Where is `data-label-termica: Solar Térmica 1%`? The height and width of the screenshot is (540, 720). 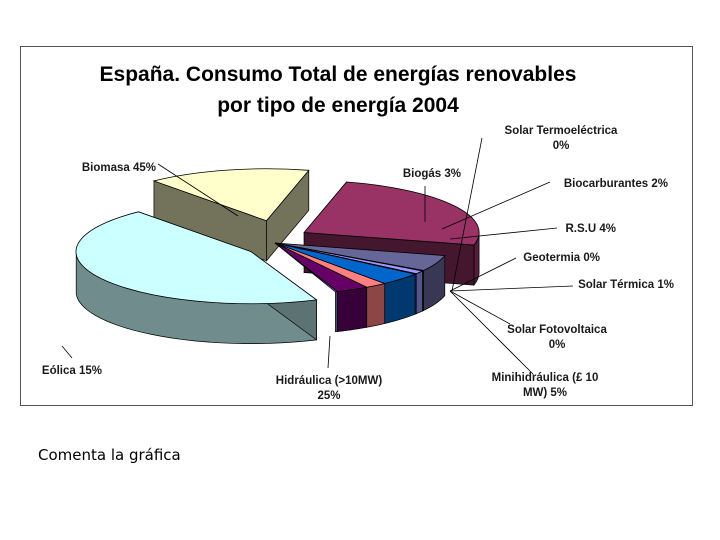 data-label-termica: Solar Térmica 1% is located at coordinates (626, 285).